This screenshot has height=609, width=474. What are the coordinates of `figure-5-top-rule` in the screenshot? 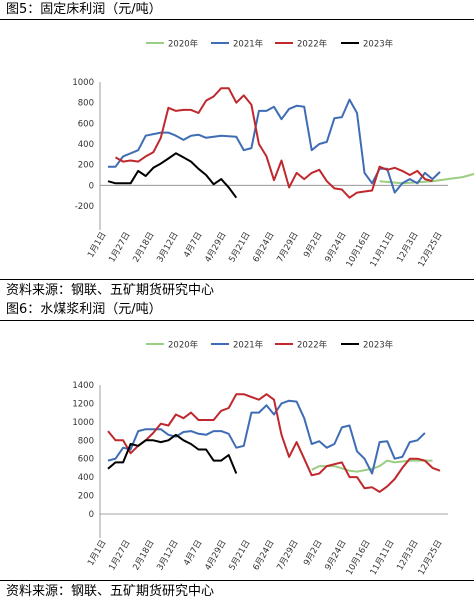 It's located at (237, 19).